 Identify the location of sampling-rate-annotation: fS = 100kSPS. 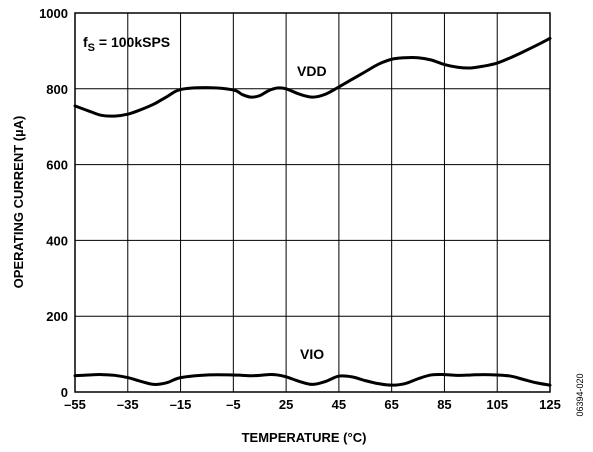
(126, 44).